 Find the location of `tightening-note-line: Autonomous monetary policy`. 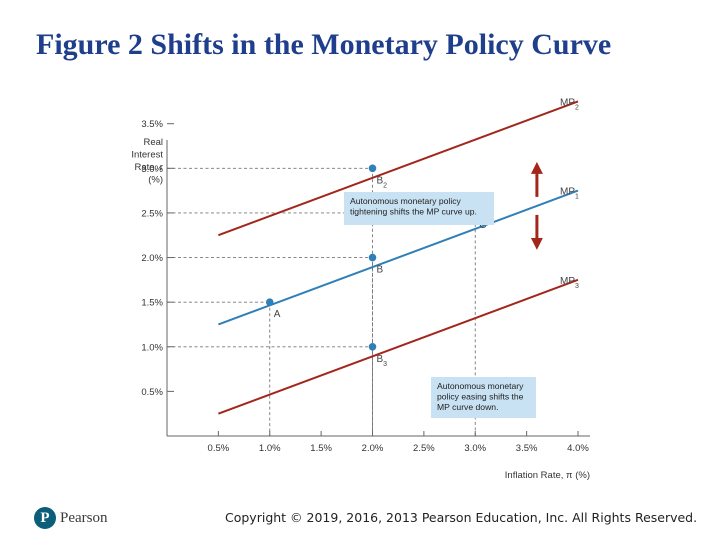

tightening-note-line: Autonomous monetary policy is located at coordinates (406, 201).